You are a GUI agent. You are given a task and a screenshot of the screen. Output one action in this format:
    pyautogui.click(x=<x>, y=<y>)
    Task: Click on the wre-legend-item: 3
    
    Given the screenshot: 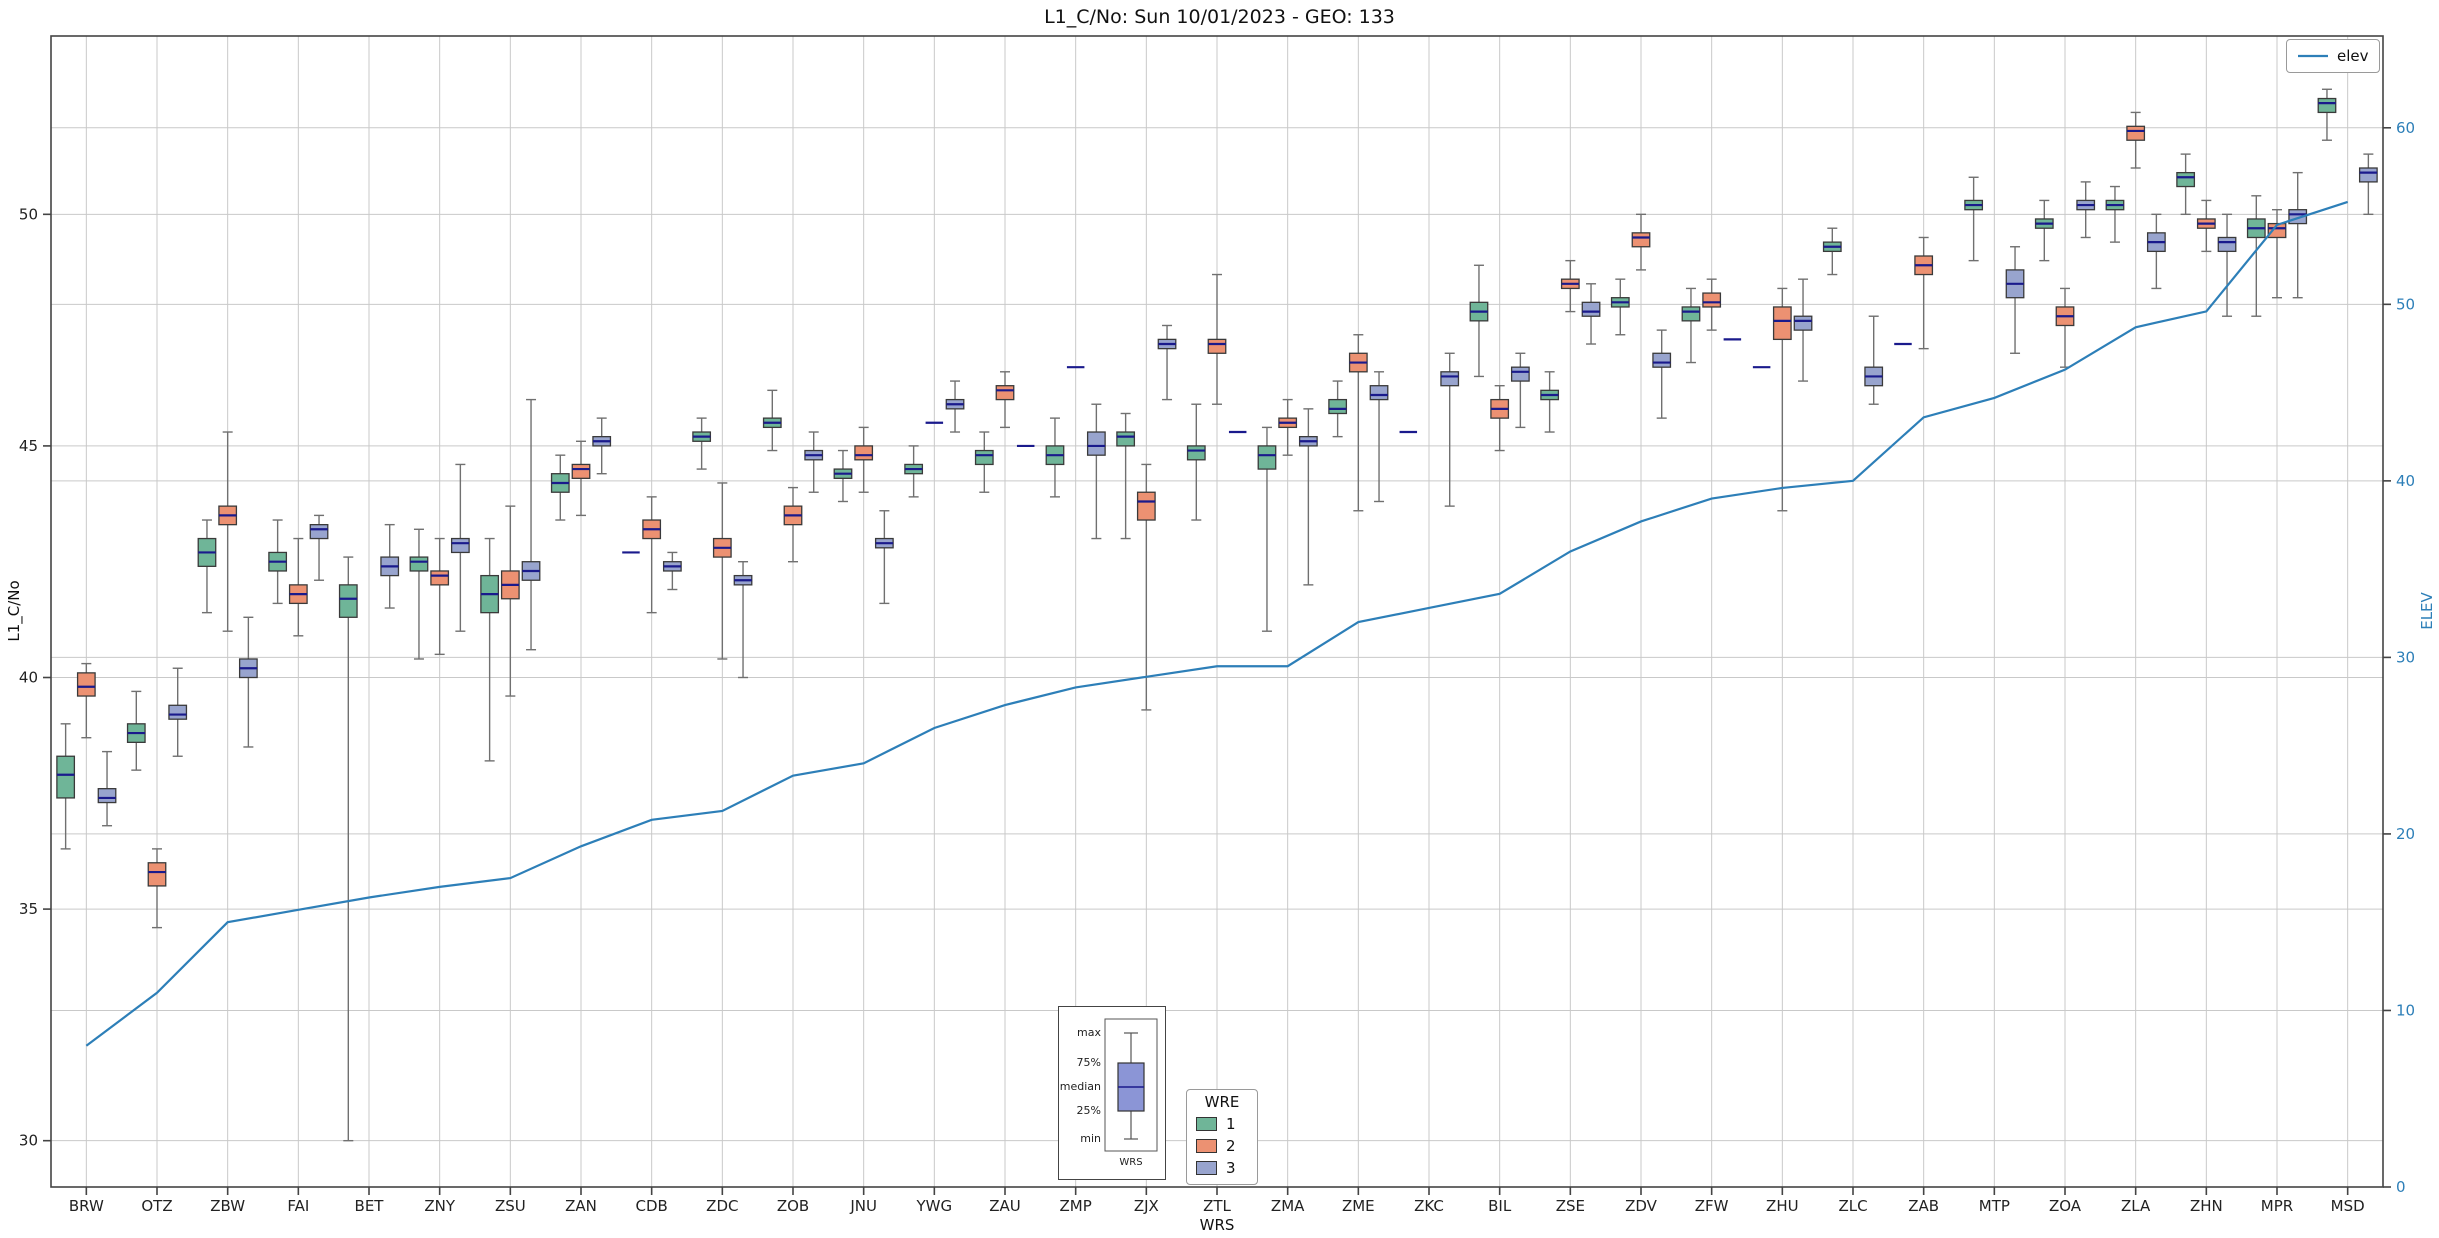 What is the action you would take?
    pyautogui.click(x=1222, y=1168)
    